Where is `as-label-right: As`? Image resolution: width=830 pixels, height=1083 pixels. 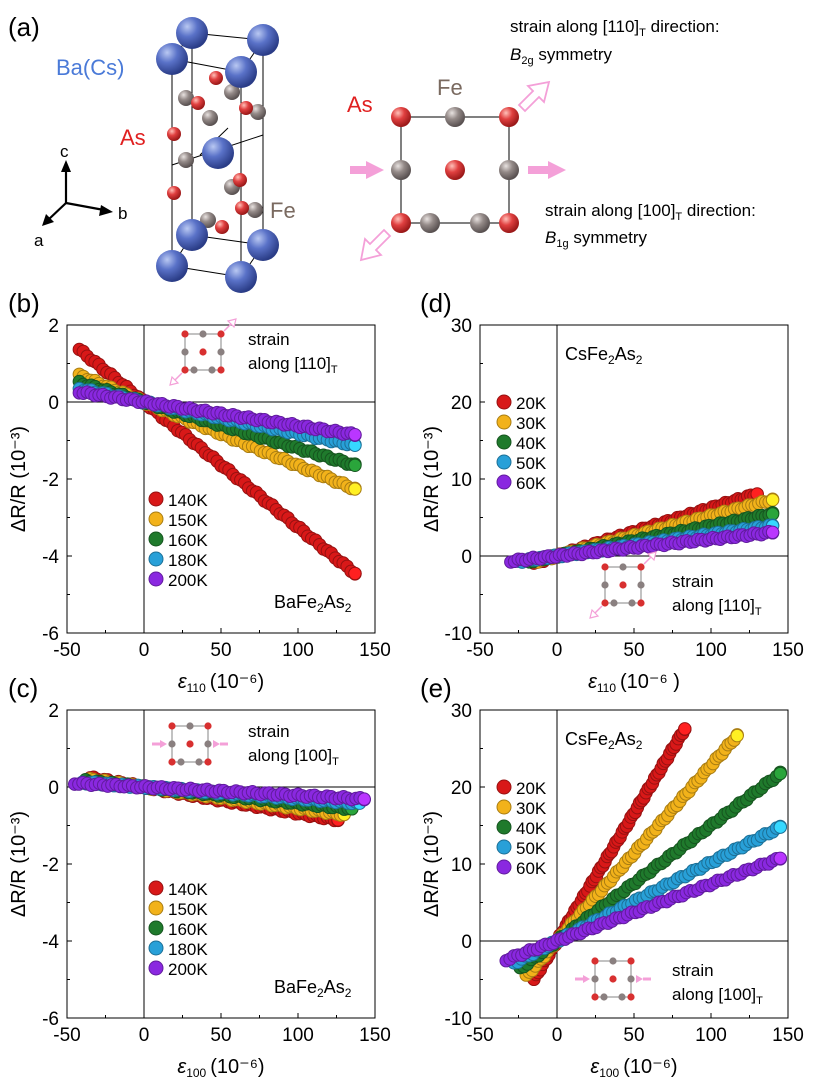
as-label-right: As is located at coordinates (360, 104).